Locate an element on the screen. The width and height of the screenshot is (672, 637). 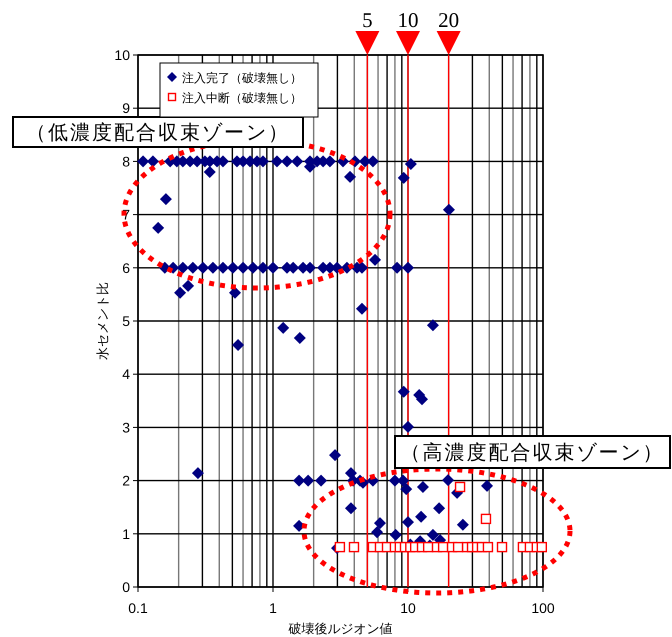
y-tick-label: 2 is located at coordinates (126, 480).